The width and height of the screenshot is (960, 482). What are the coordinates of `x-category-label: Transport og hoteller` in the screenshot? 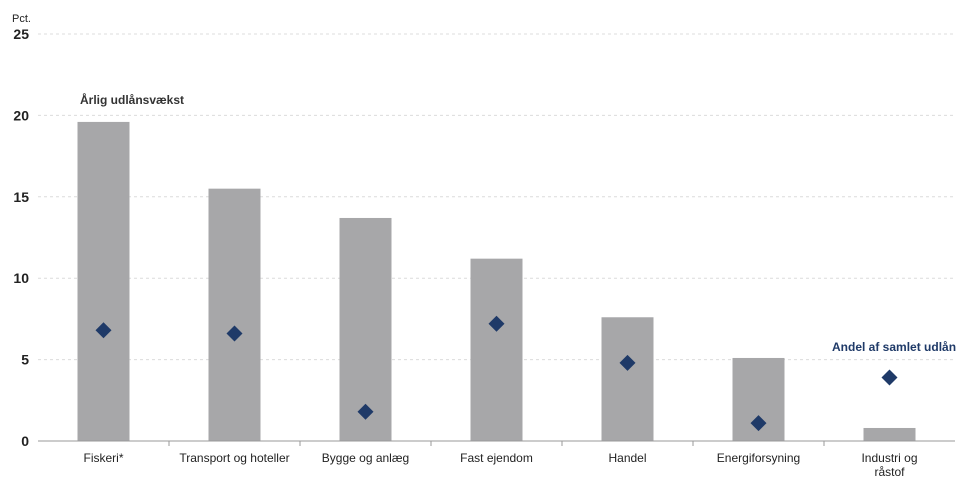 It's located at (234, 458).